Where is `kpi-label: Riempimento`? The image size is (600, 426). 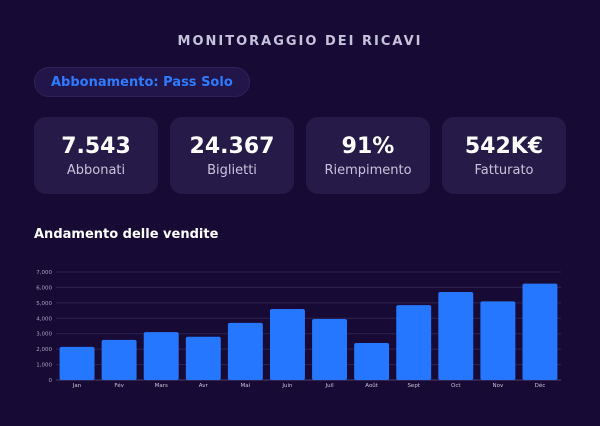 kpi-label: Riempimento is located at coordinates (368, 170).